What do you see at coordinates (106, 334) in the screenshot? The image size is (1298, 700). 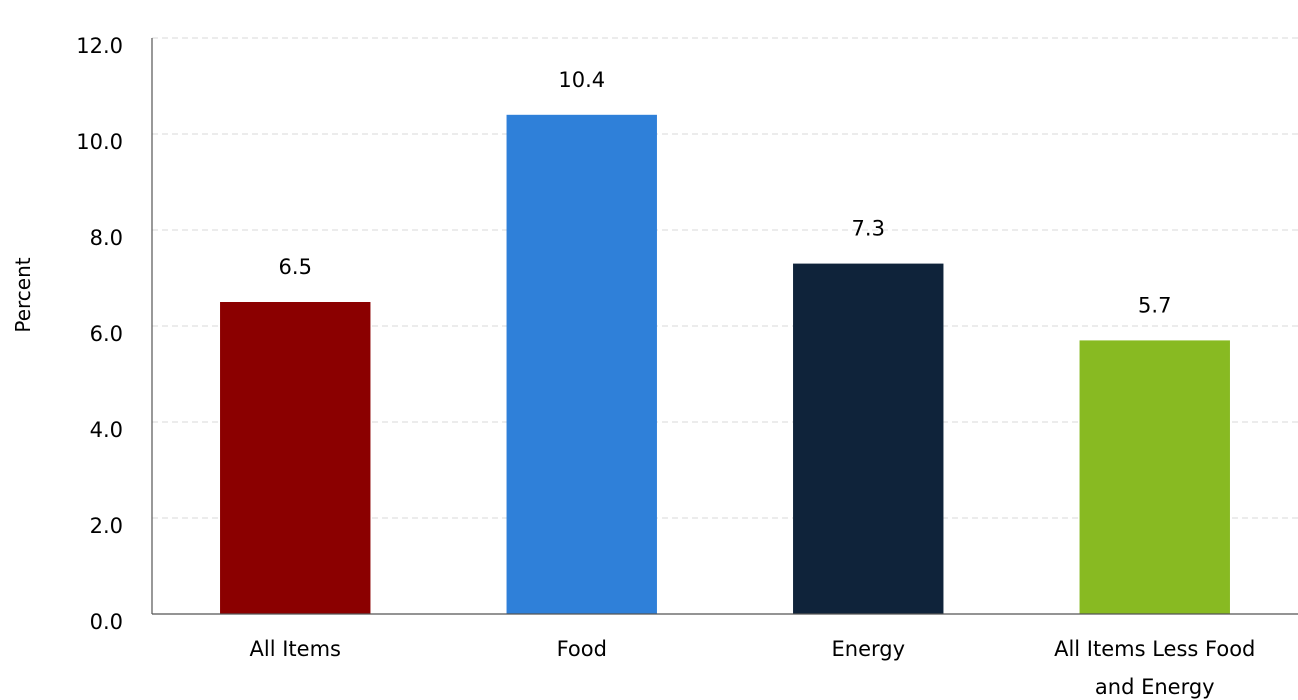 I see `y-tick-label: 6.0` at bounding box center [106, 334].